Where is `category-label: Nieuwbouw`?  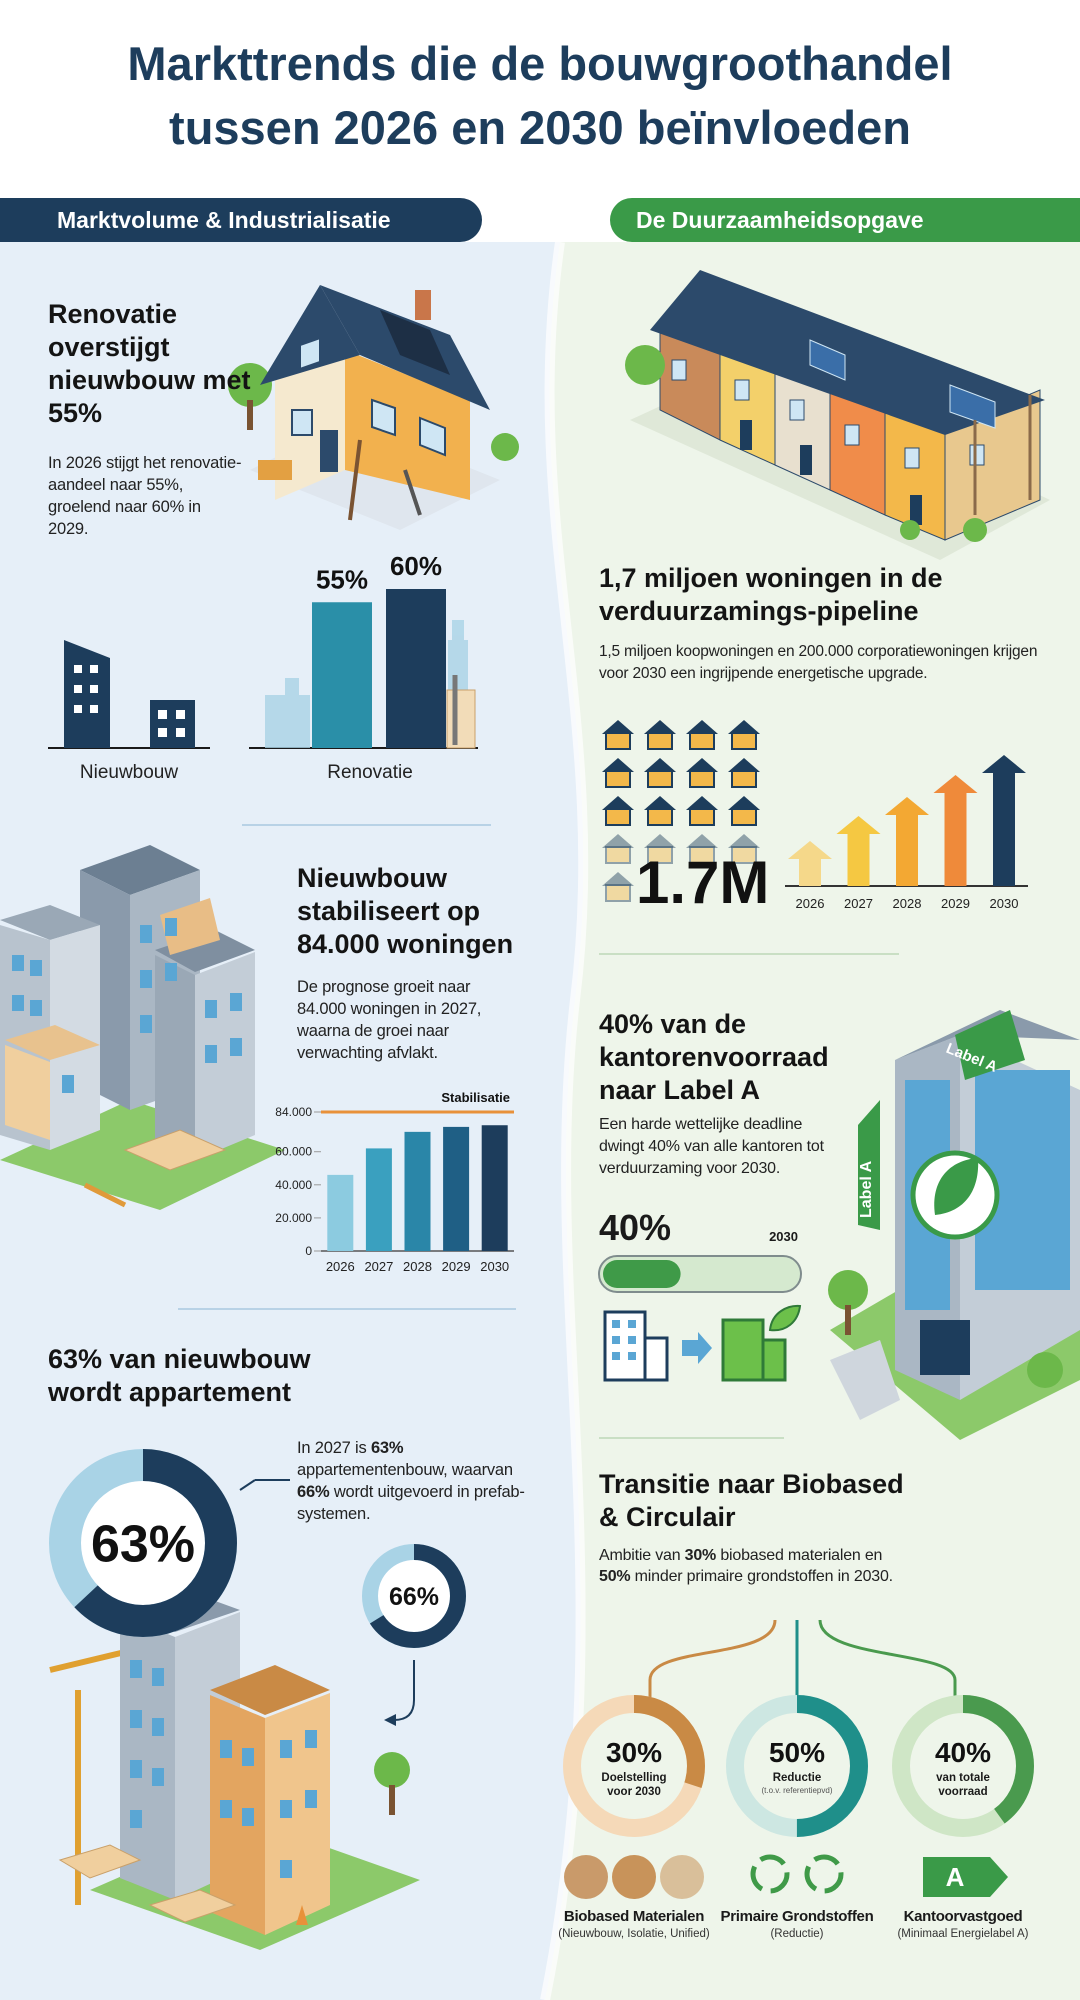
category-label: Nieuwbouw is located at coordinates (129, 772).